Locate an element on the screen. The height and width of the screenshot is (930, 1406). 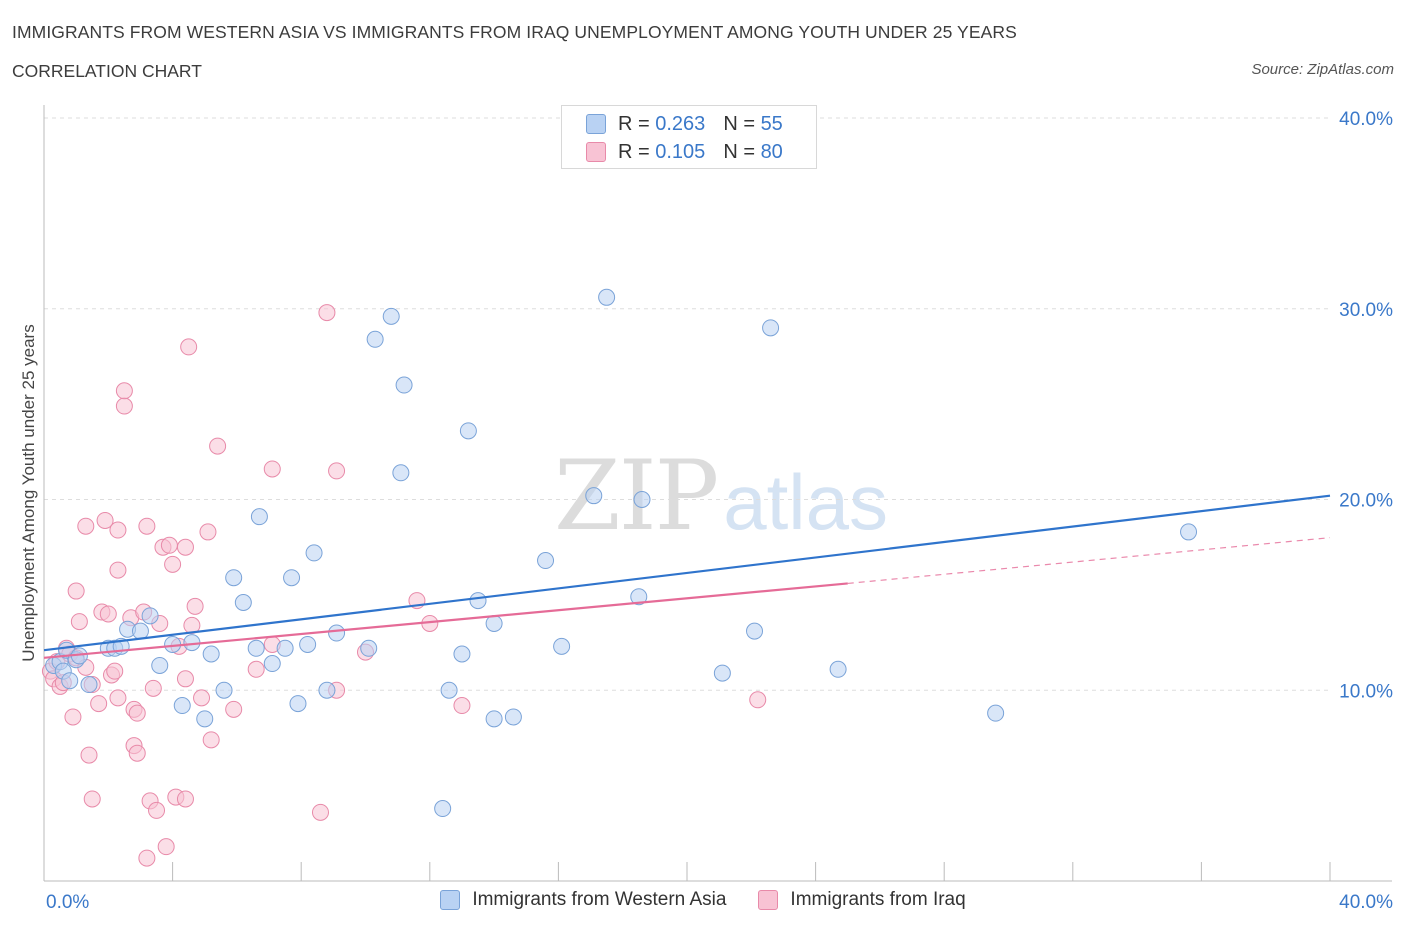
legend-r-label: R = is located at coordinates (634, 123).